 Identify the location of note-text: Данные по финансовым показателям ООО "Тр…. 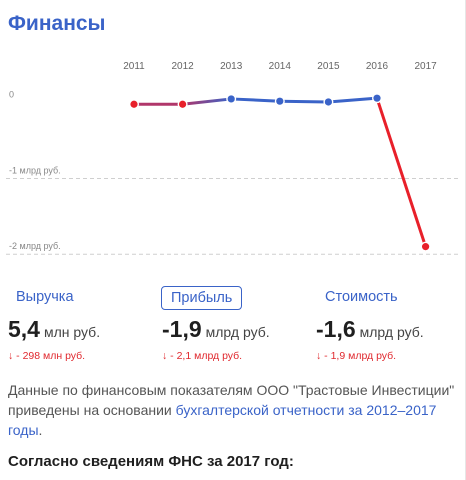
(231, 400).